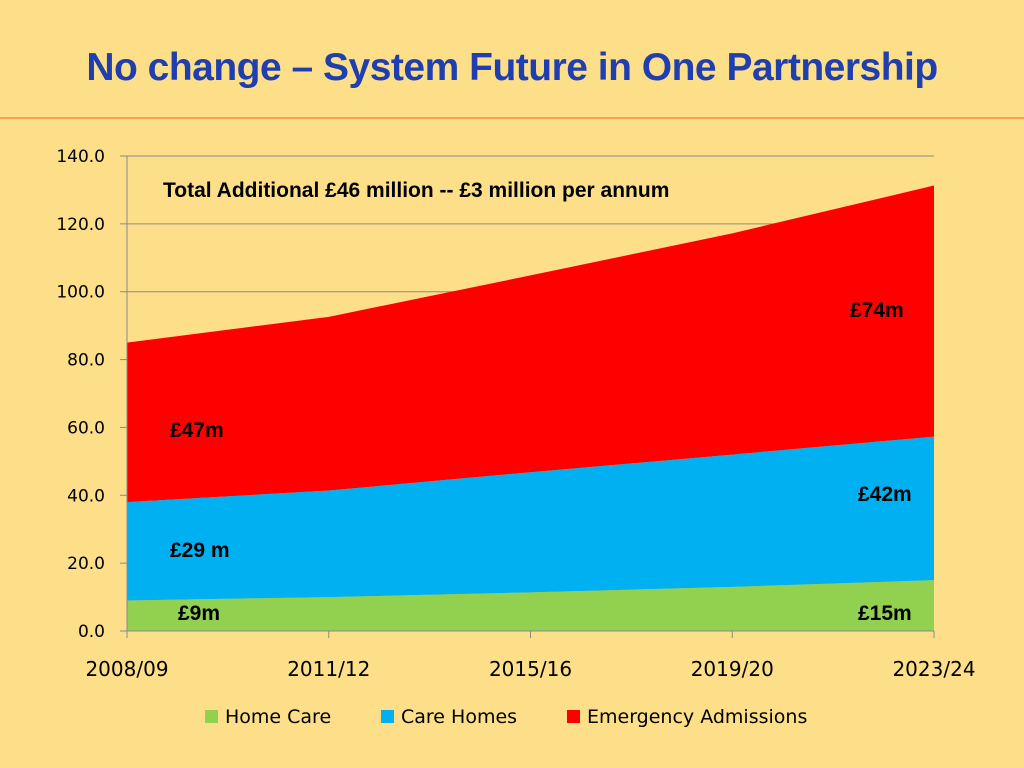  Describe the element at coordinates (885, 613) in the screenshot. I see `home-care-end-label: £15m` at that location.